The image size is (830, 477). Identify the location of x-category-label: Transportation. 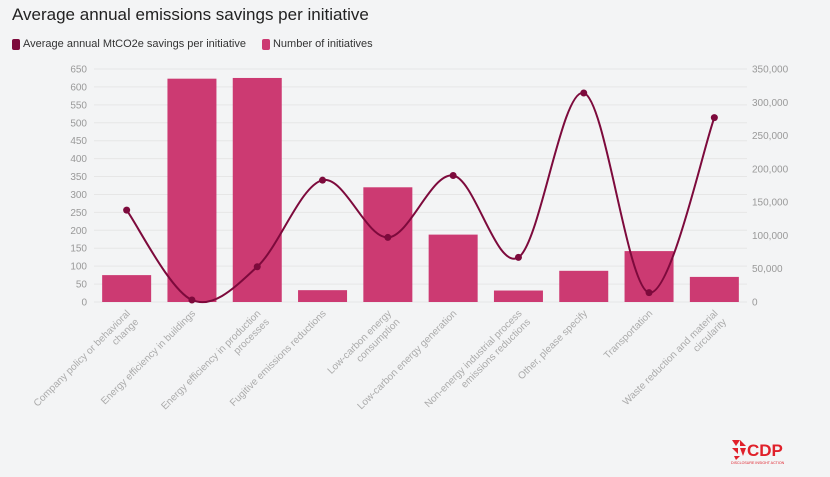
(628, 334).